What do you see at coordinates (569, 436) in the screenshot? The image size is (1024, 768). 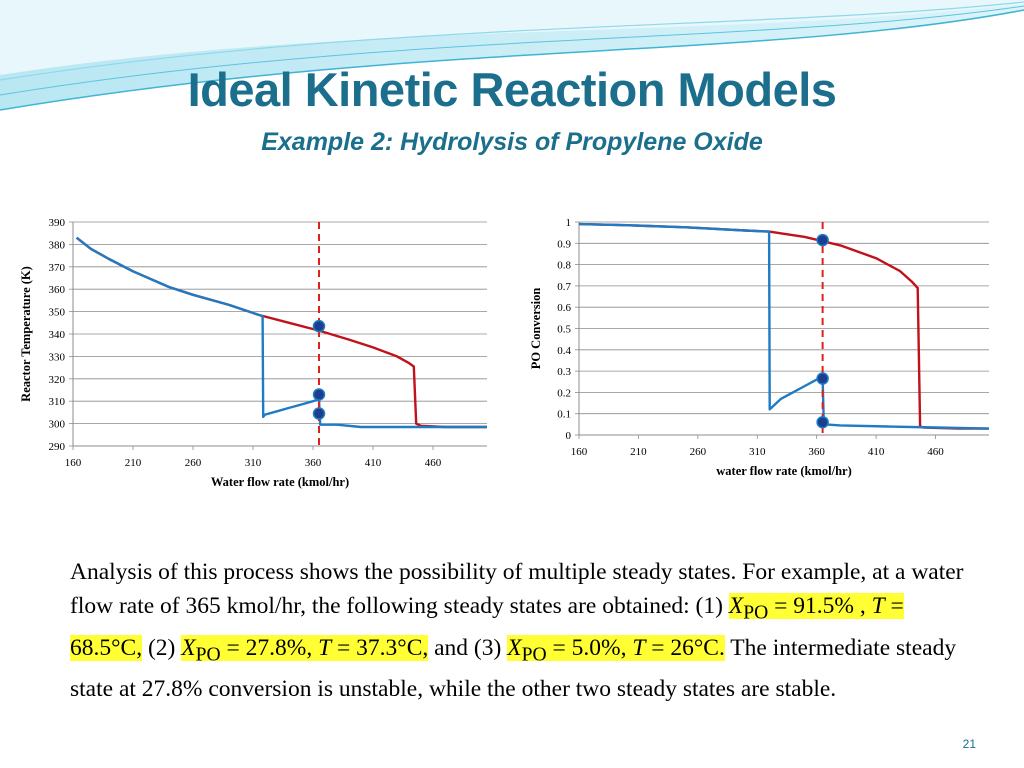 I see `y-tick-label: 0` at bounding box center [569, 436].